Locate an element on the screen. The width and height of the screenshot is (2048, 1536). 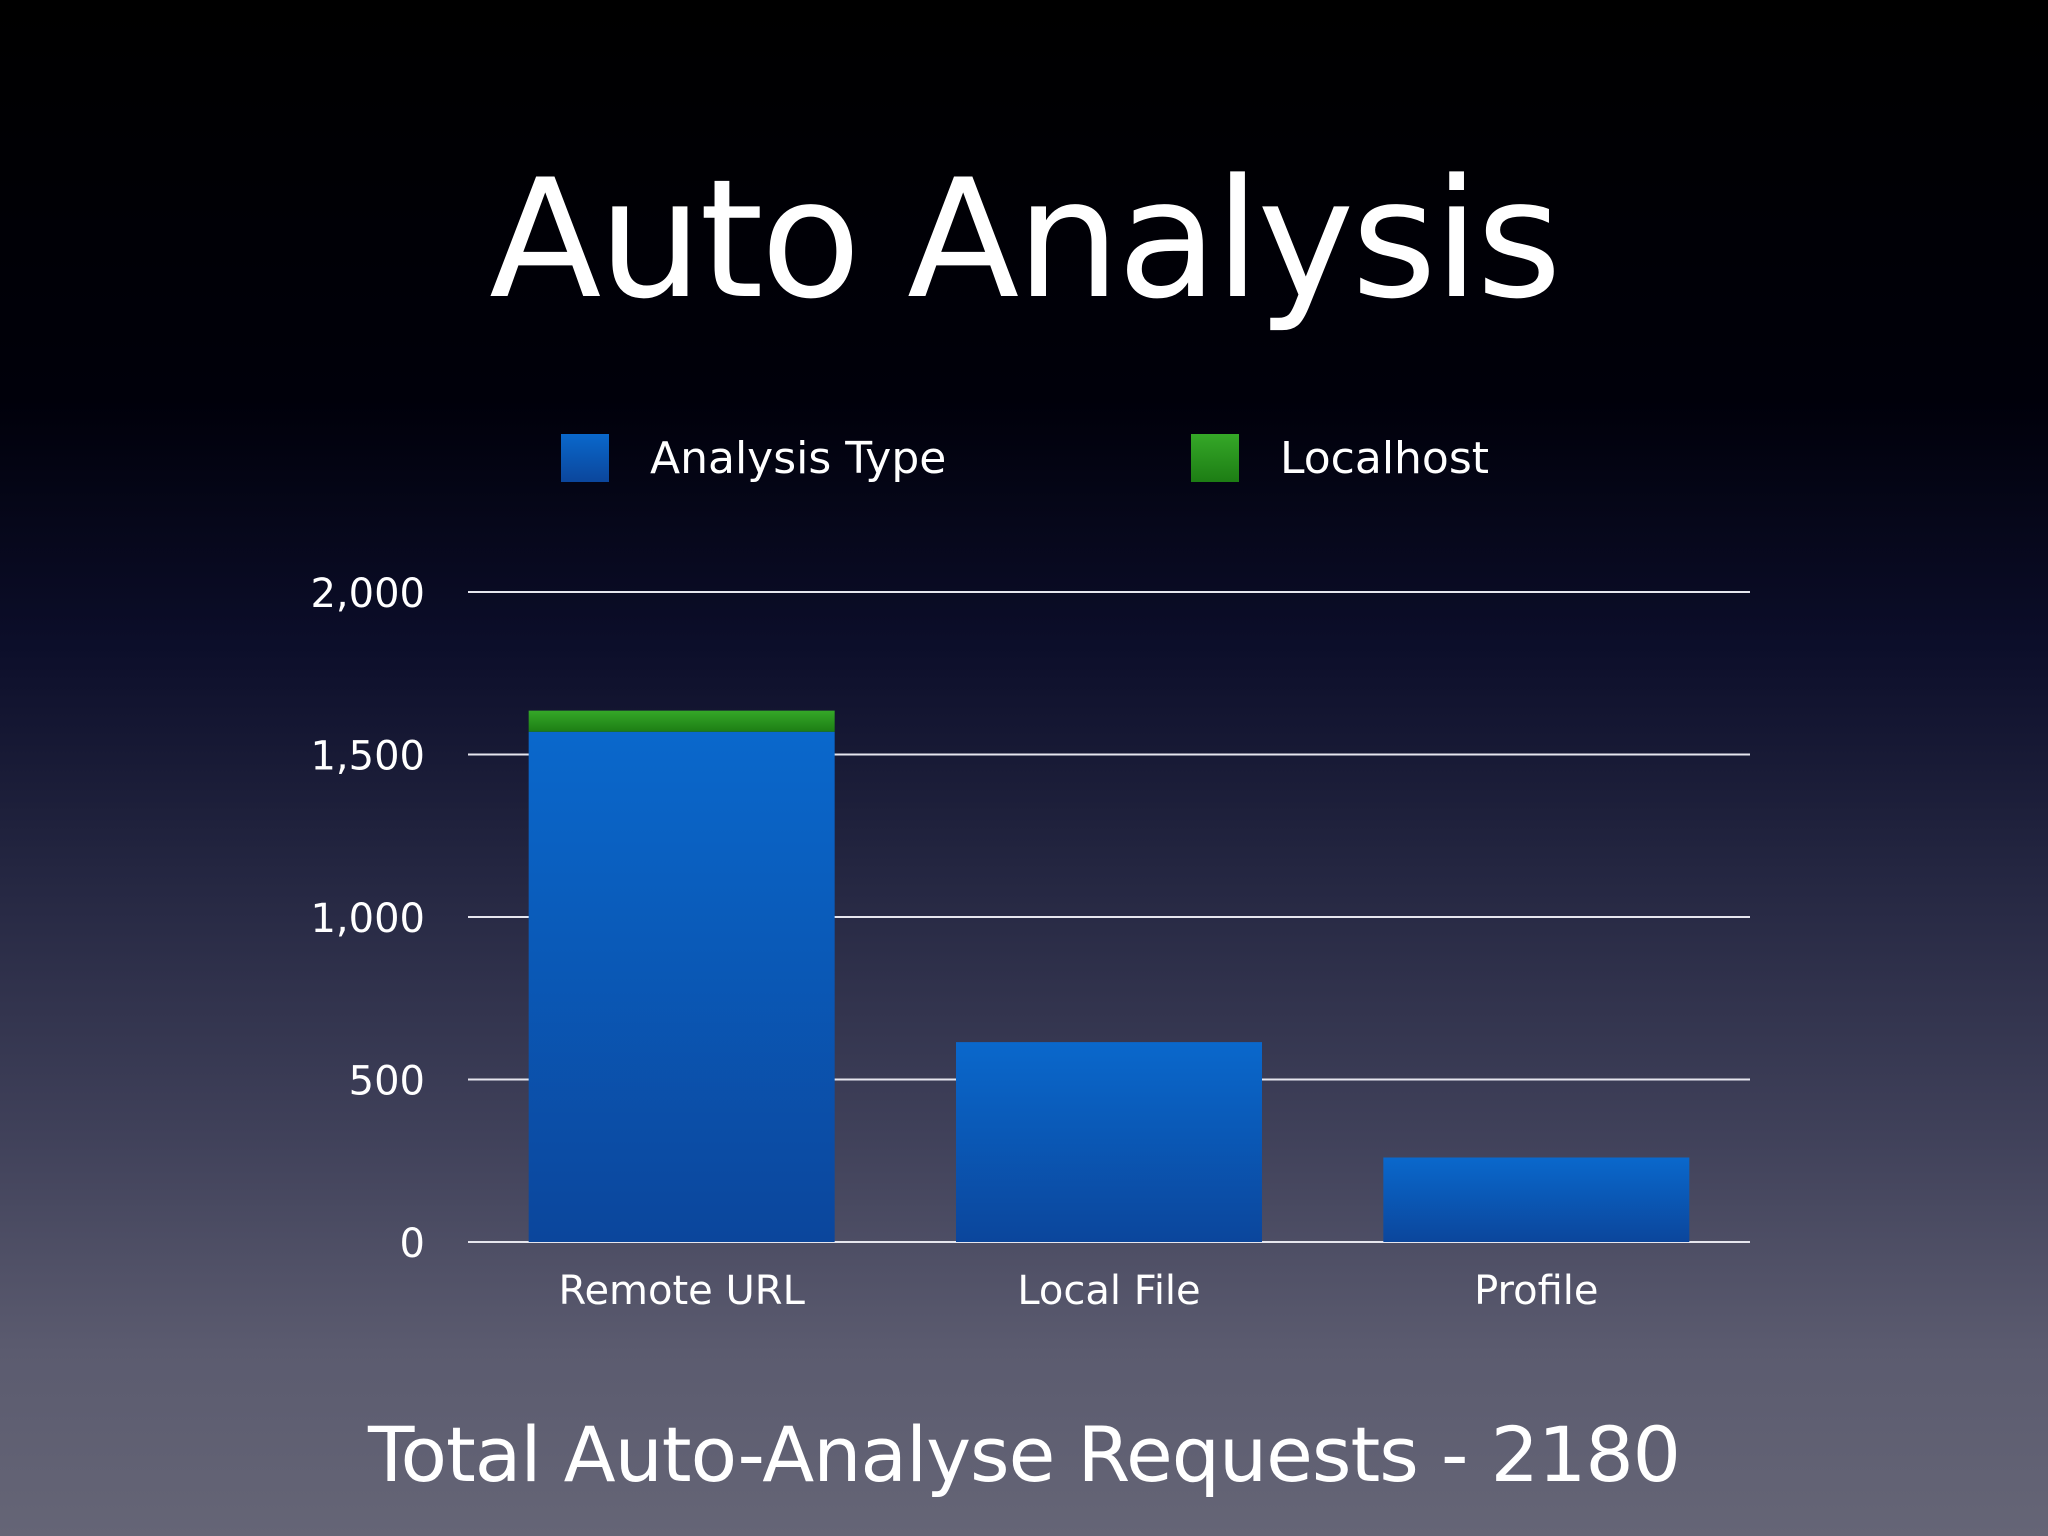
y-tick-label: 1,000 is located at coordinates (367, 919).